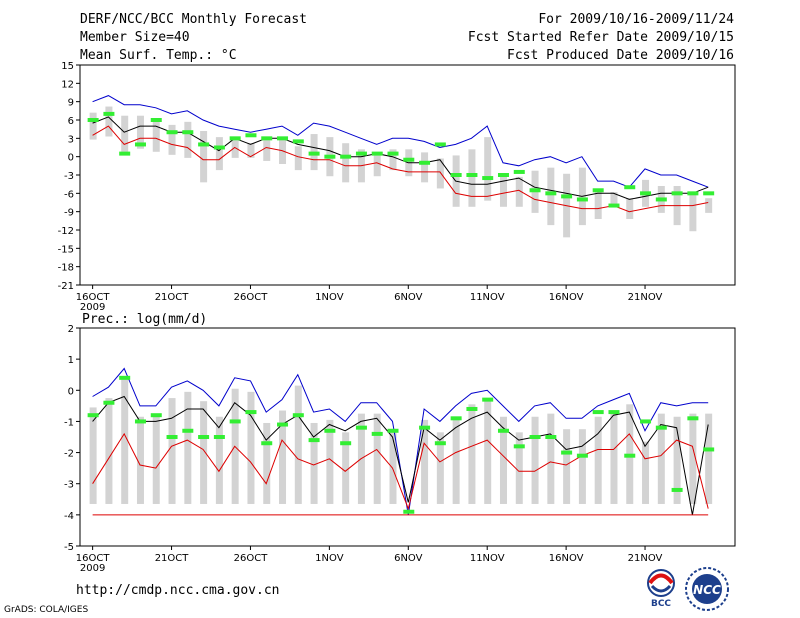 The width and height of the screenshot is (800, 618). What do you see at coordinates (93, 297) in the screenshot?
I see `x-tick-label: 16OCT` at bounding box center [93, 297].